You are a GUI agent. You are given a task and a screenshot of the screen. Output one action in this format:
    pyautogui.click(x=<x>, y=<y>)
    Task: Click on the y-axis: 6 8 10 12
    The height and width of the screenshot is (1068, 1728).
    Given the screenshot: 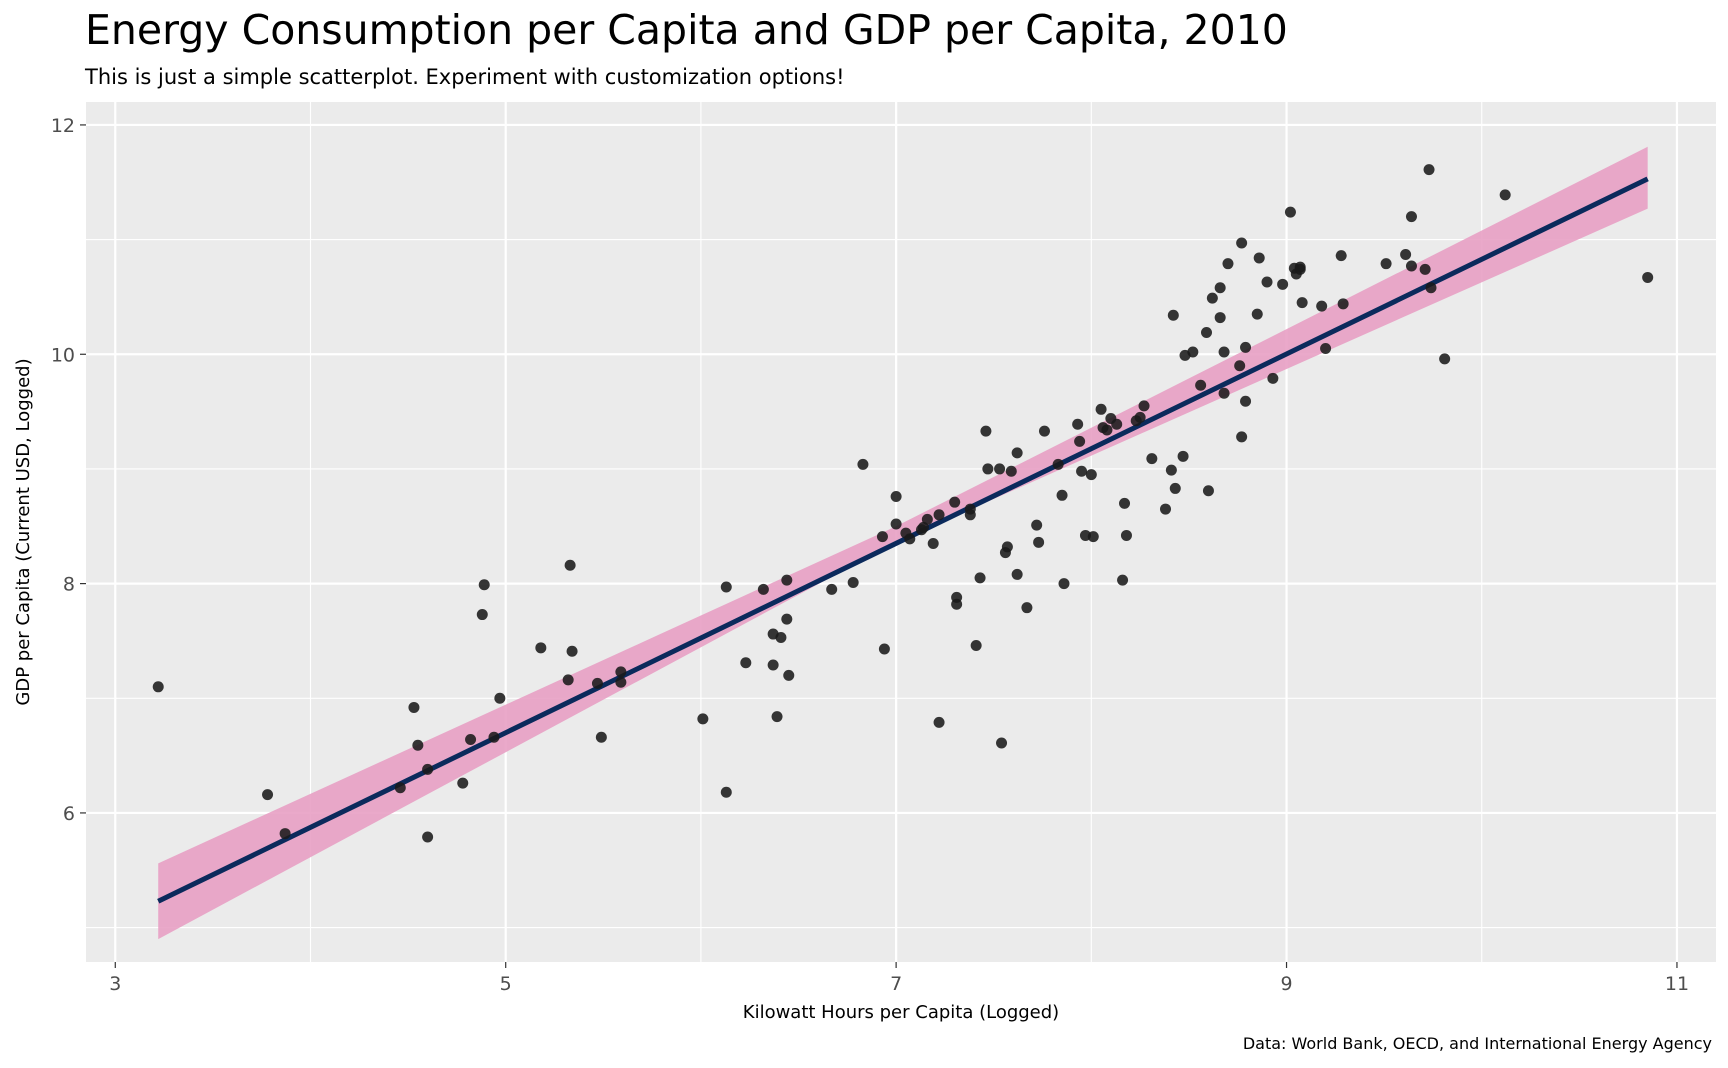 What is the action you would take?
    pyautogui.click(x=68, y=470)
    